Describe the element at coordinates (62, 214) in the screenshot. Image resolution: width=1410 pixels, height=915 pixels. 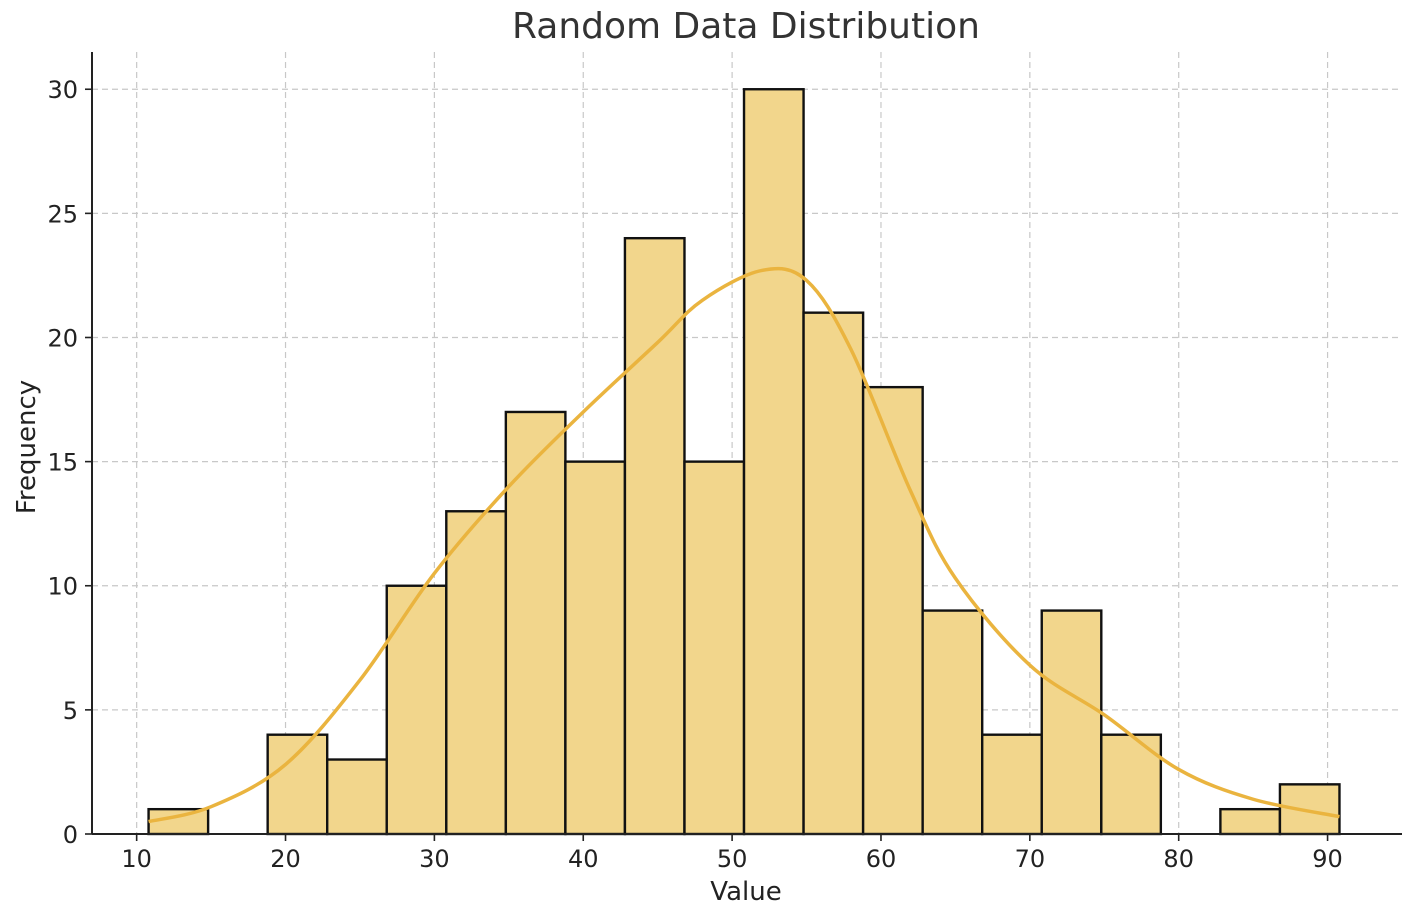
I see `y-tick-label-25: 25` at that location.